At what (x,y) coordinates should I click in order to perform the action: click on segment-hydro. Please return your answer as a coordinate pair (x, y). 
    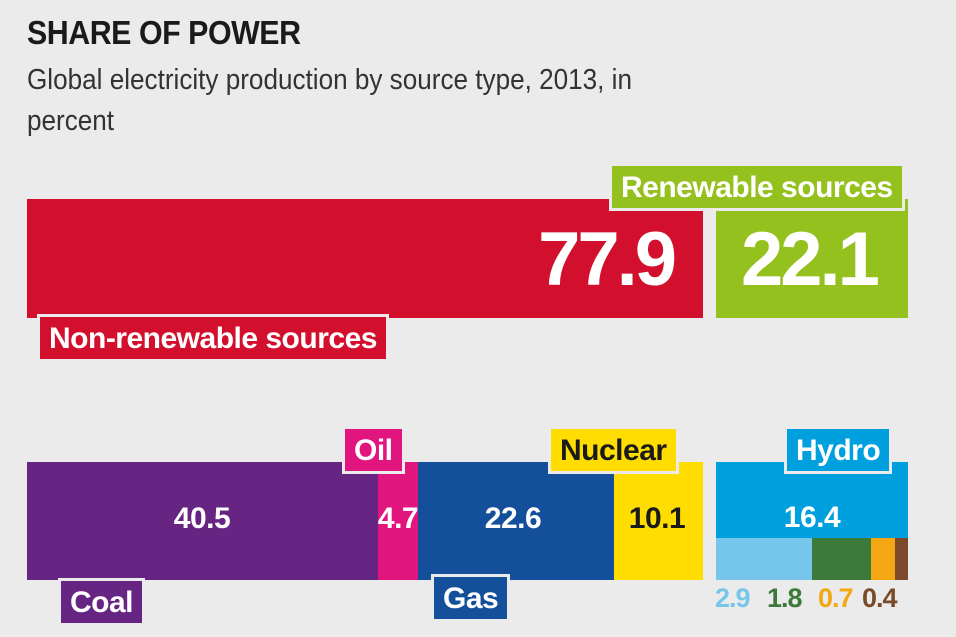
    Looking at the image, I should click on (812, 500).